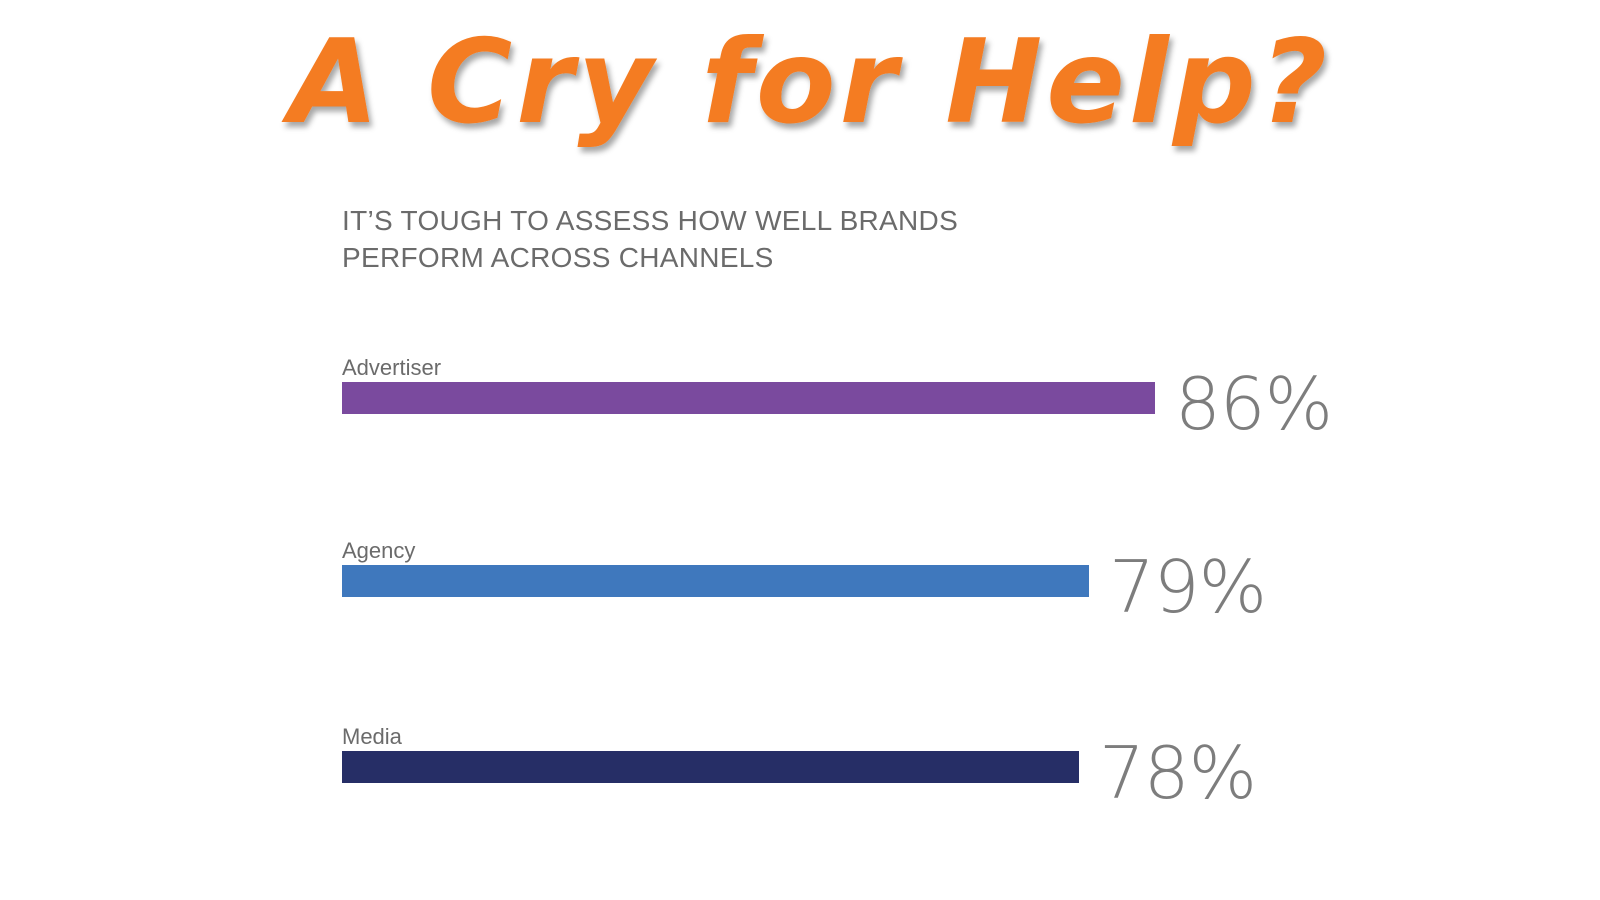 The width and height of the screenshot is (1600, 900). Describe the element at coordinates (1188, 587) in the screenshot. I see `value-label: 79%` at that location.